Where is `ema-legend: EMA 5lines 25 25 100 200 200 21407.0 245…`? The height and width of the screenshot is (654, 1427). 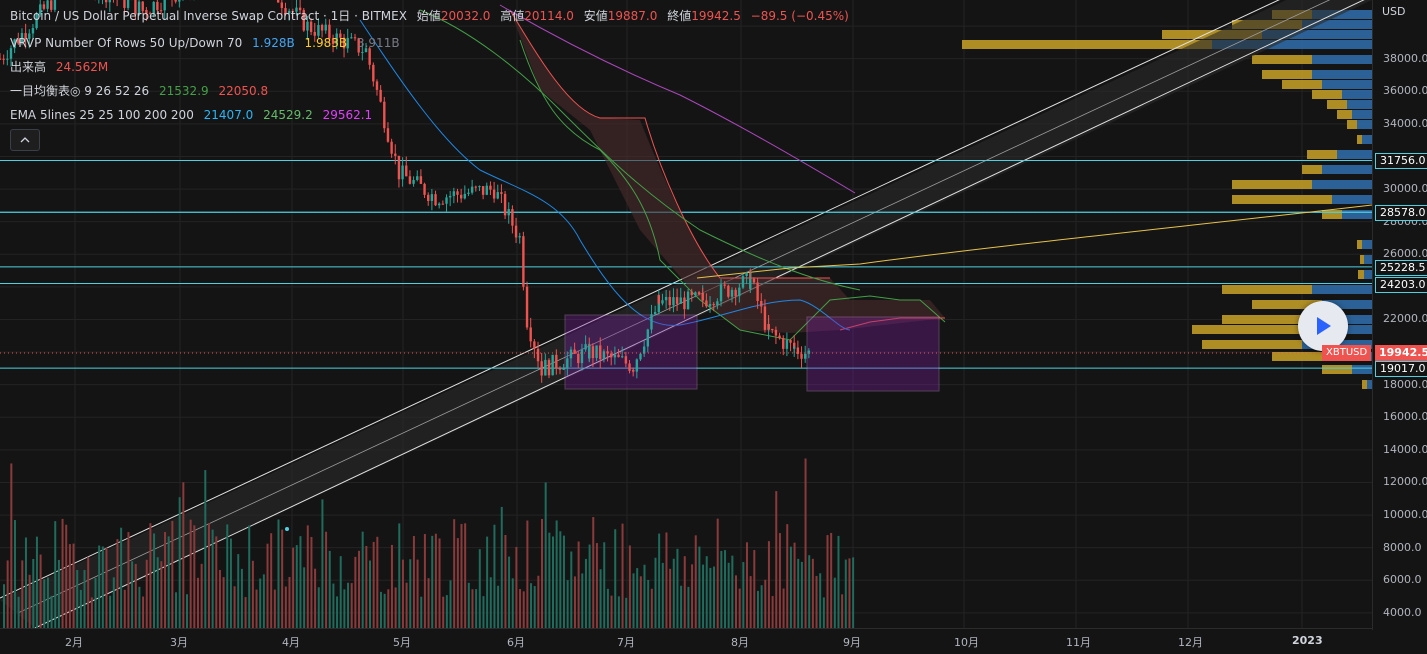
ema-legend: EMA 5lines 25 25 100 200 200 21407.0 245… is located at coordinates (194, 115).